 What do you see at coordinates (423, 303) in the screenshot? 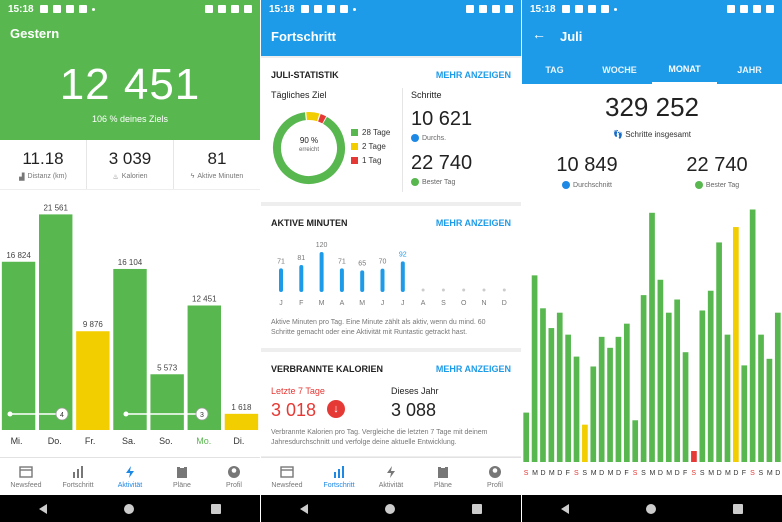
I see `month-label: A` at bounding box center [423, 303].